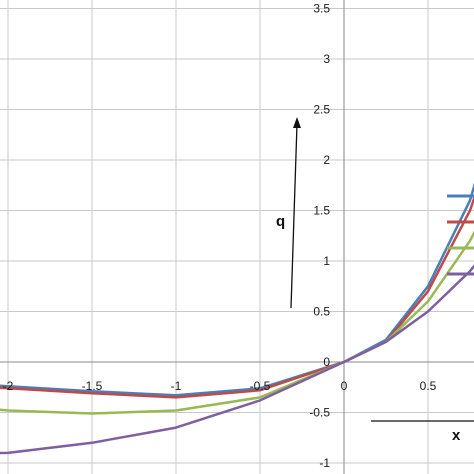 The height and width of the screenshot is (474, 474). I want to click on y-tick-label-0: -1, so click(324, 463).